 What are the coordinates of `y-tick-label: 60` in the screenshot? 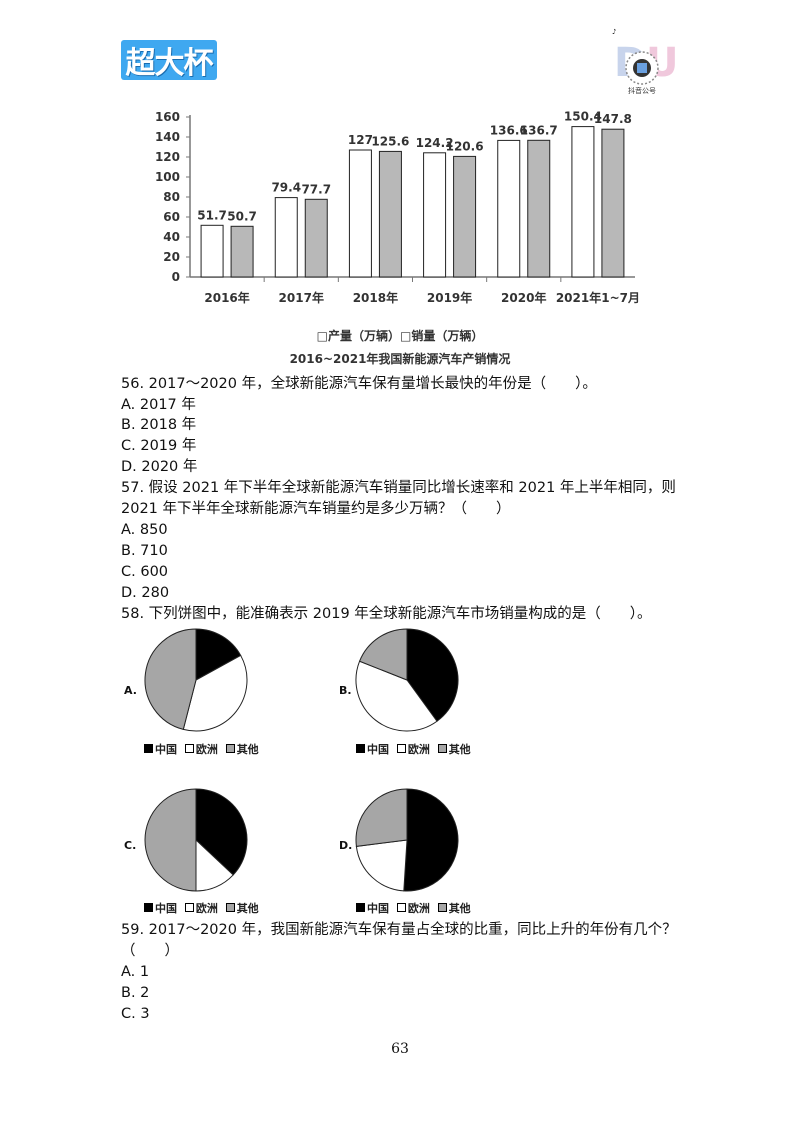 It's located at (171, 217).